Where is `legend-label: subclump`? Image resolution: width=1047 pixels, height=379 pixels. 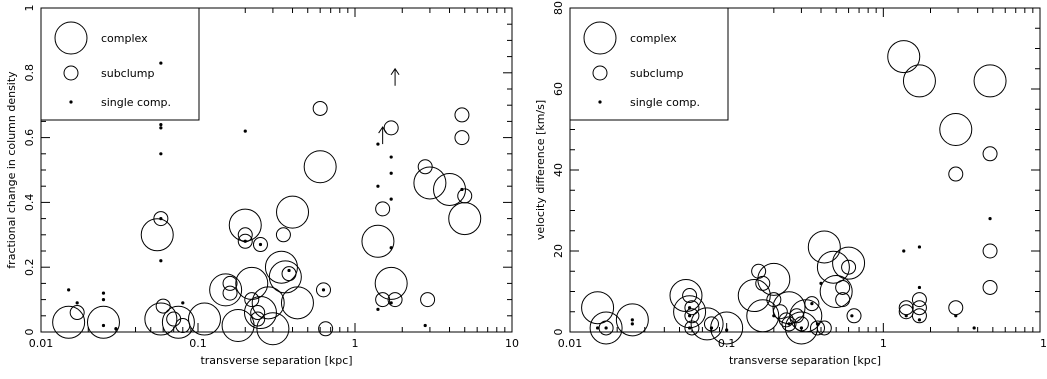 legend-label: subclump is located at coordinates (656, 73).